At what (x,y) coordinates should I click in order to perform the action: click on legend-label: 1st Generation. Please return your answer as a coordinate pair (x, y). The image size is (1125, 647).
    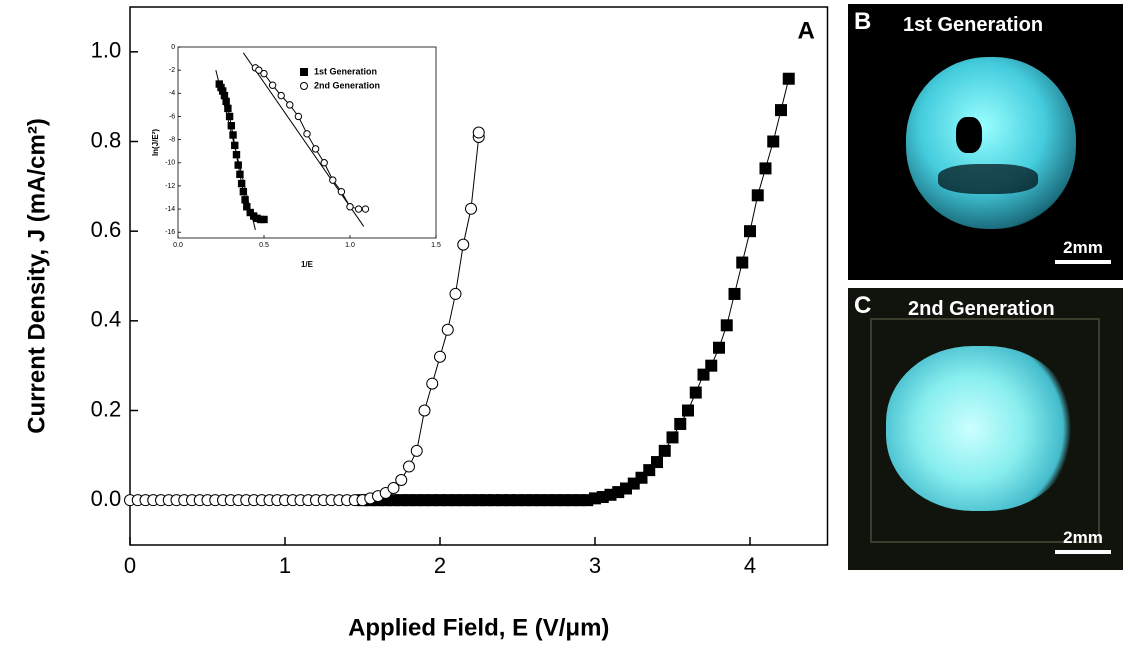
    Looking at the image, I should click on (345, 71).